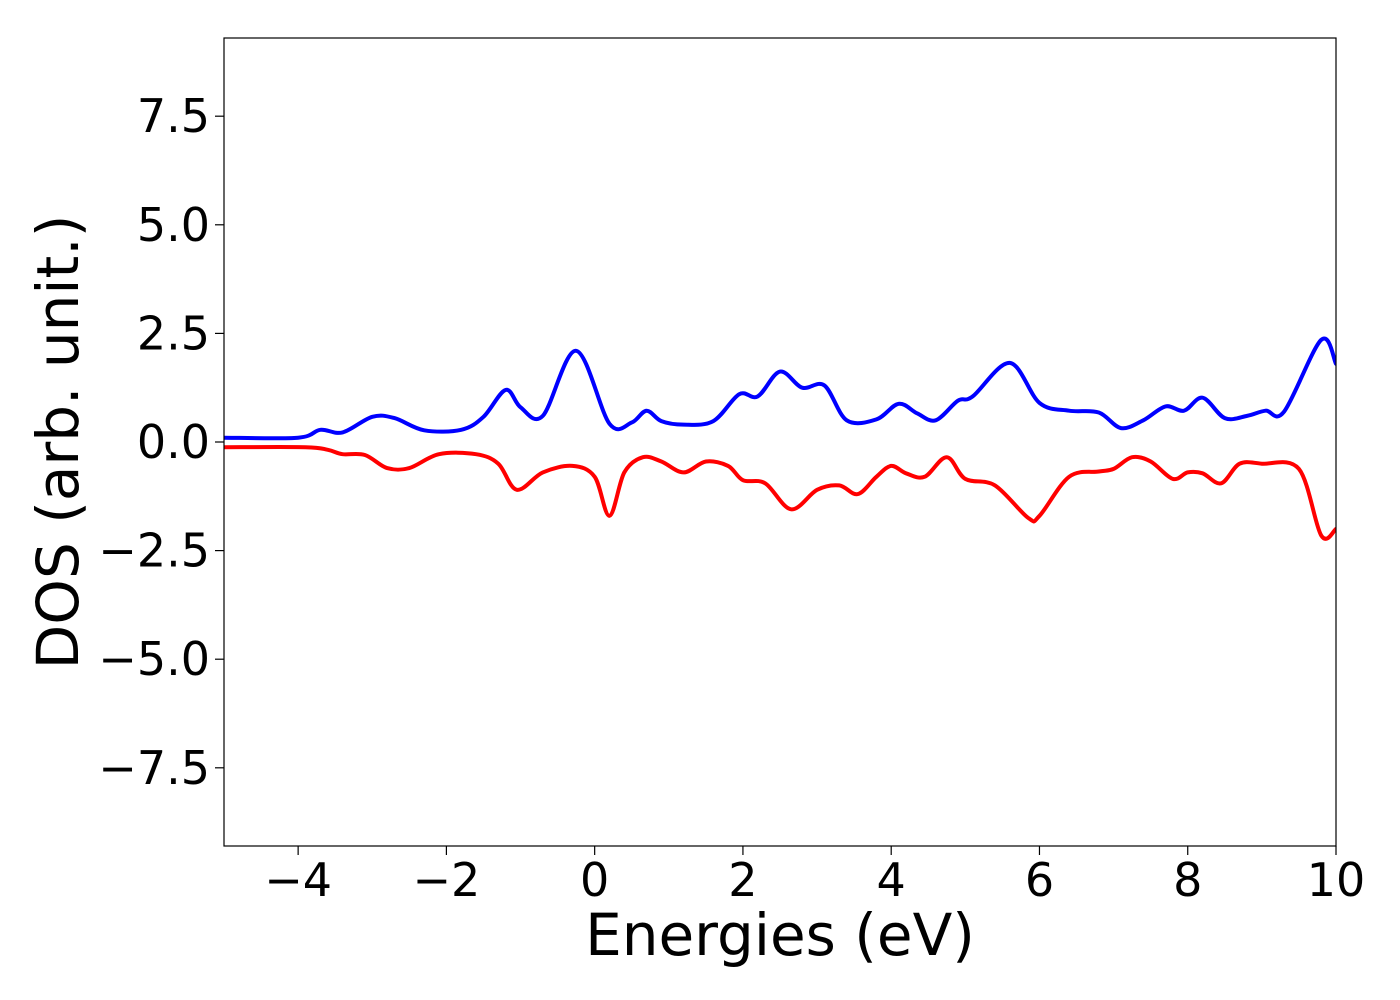 The image size is (1400, 1000). I want to click on y-tick-label: −5.0, so click(154, 659).